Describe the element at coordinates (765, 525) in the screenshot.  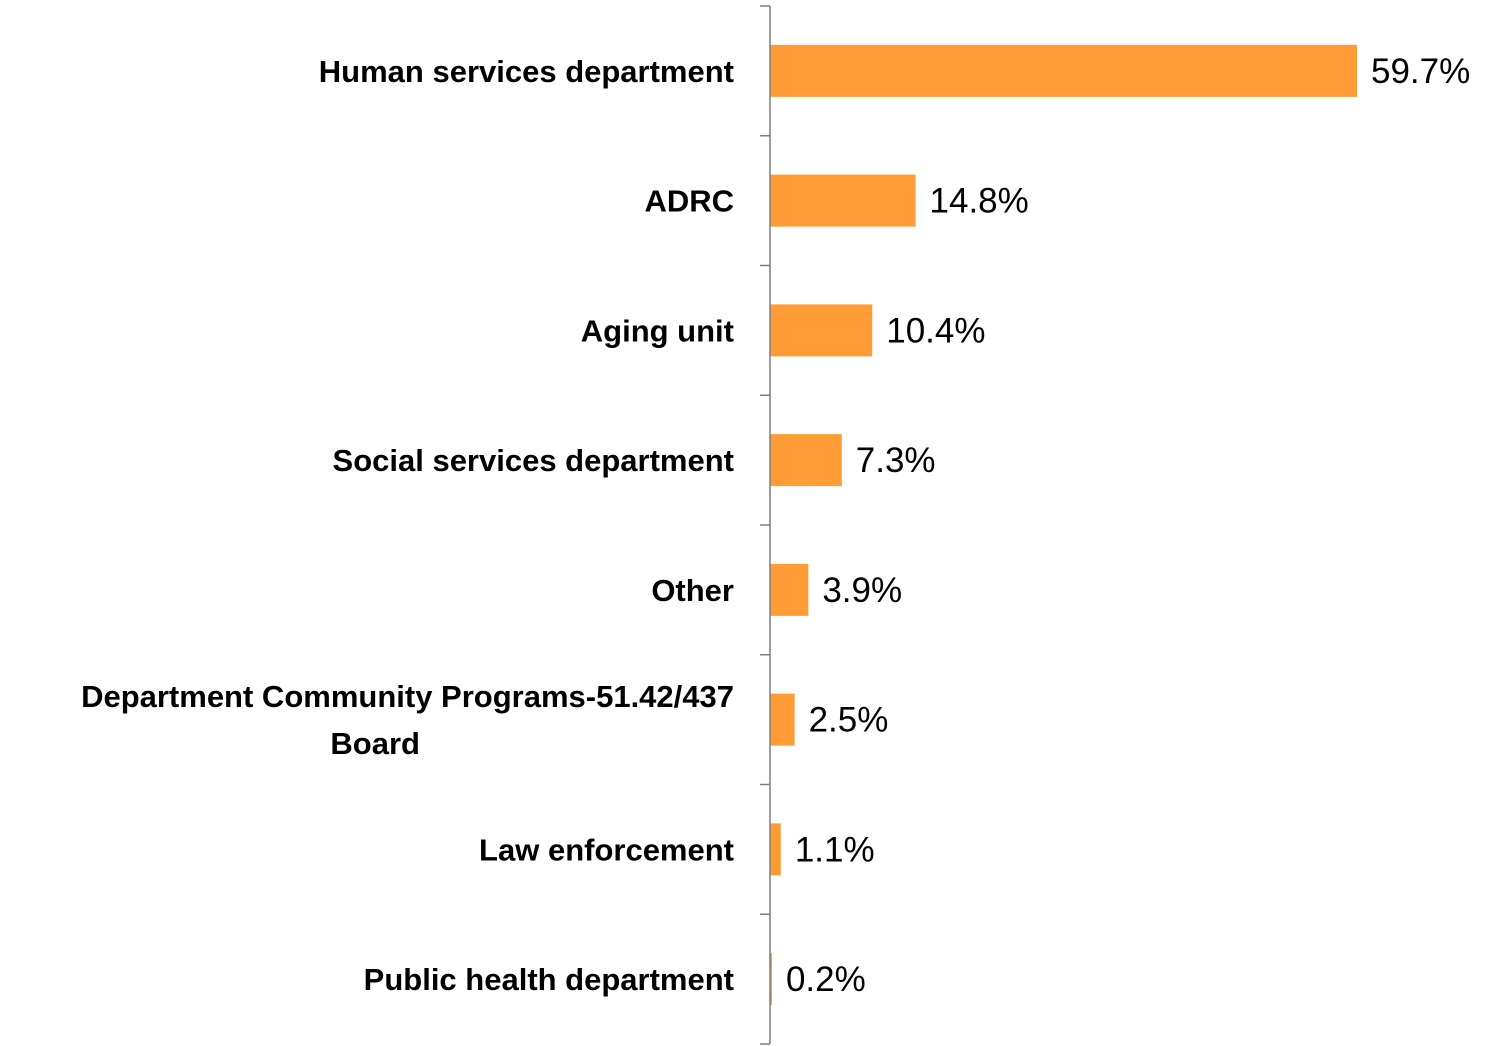
I see `category-axis` at that location.